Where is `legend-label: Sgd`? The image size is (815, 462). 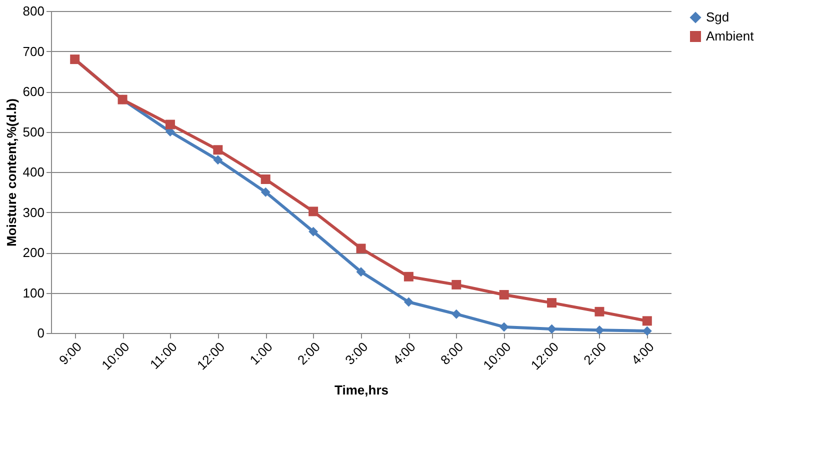 legend-label: Sgd is located at coordinates (718, 17).